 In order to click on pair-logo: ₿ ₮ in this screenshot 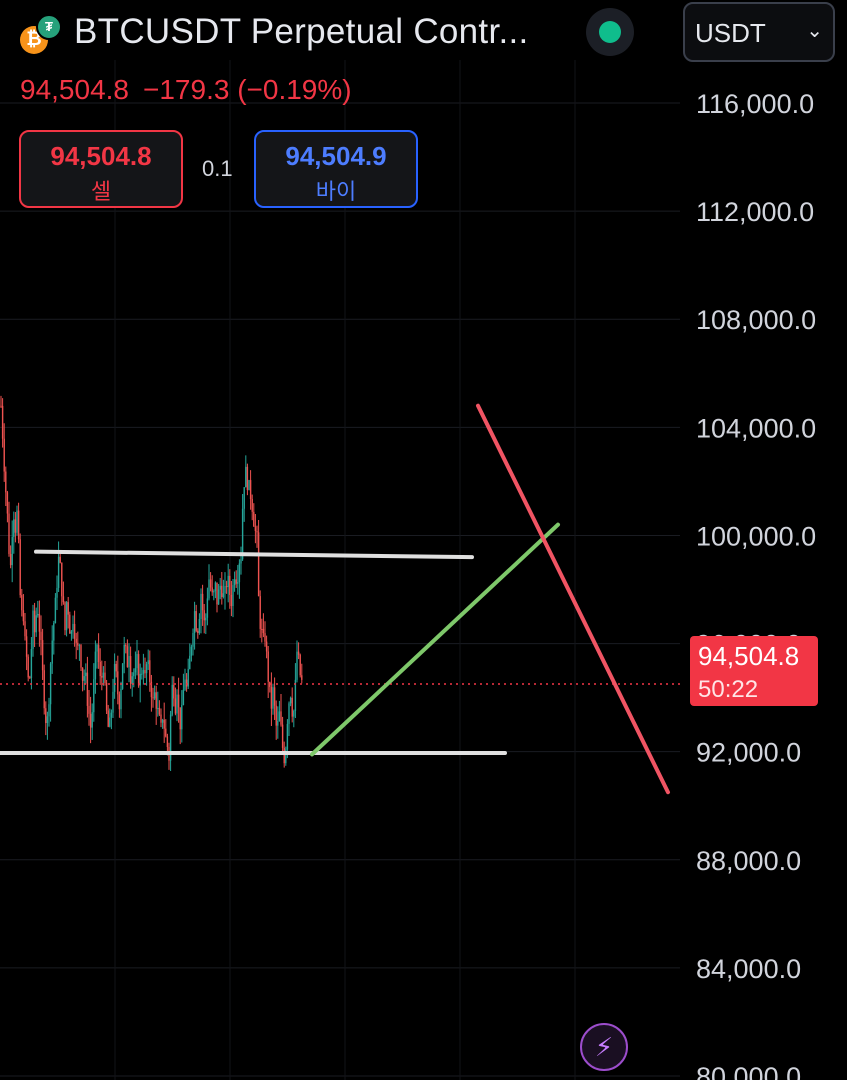, I will do `click(41, 34)`.